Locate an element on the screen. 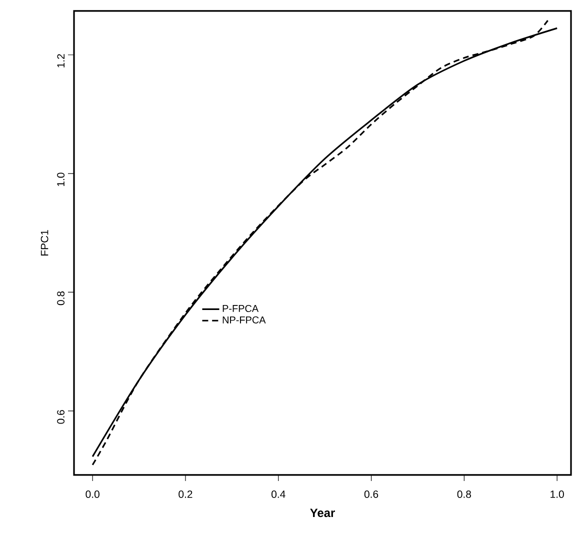 The height and width of the screenshot is (548, 573). x-tick-label: 0.6 is located at coordinates (371, 494).